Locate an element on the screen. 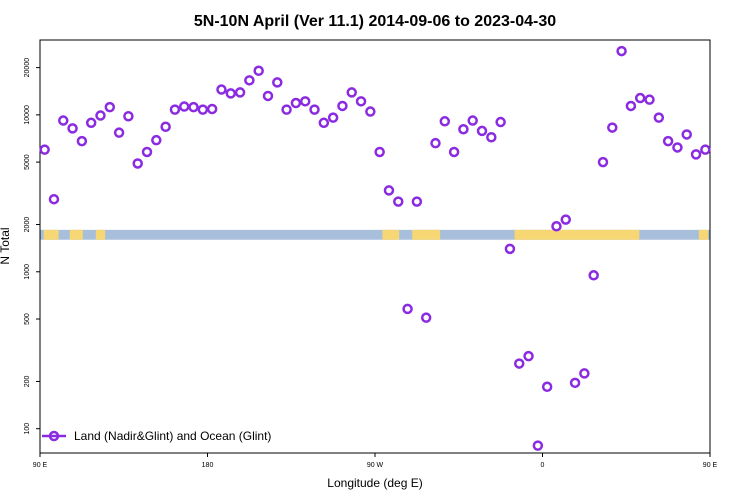 The image size is (750, 500). legend: Land (Nadir&Glint) and Ocean (Glint) is located at coordinates (156, 436).